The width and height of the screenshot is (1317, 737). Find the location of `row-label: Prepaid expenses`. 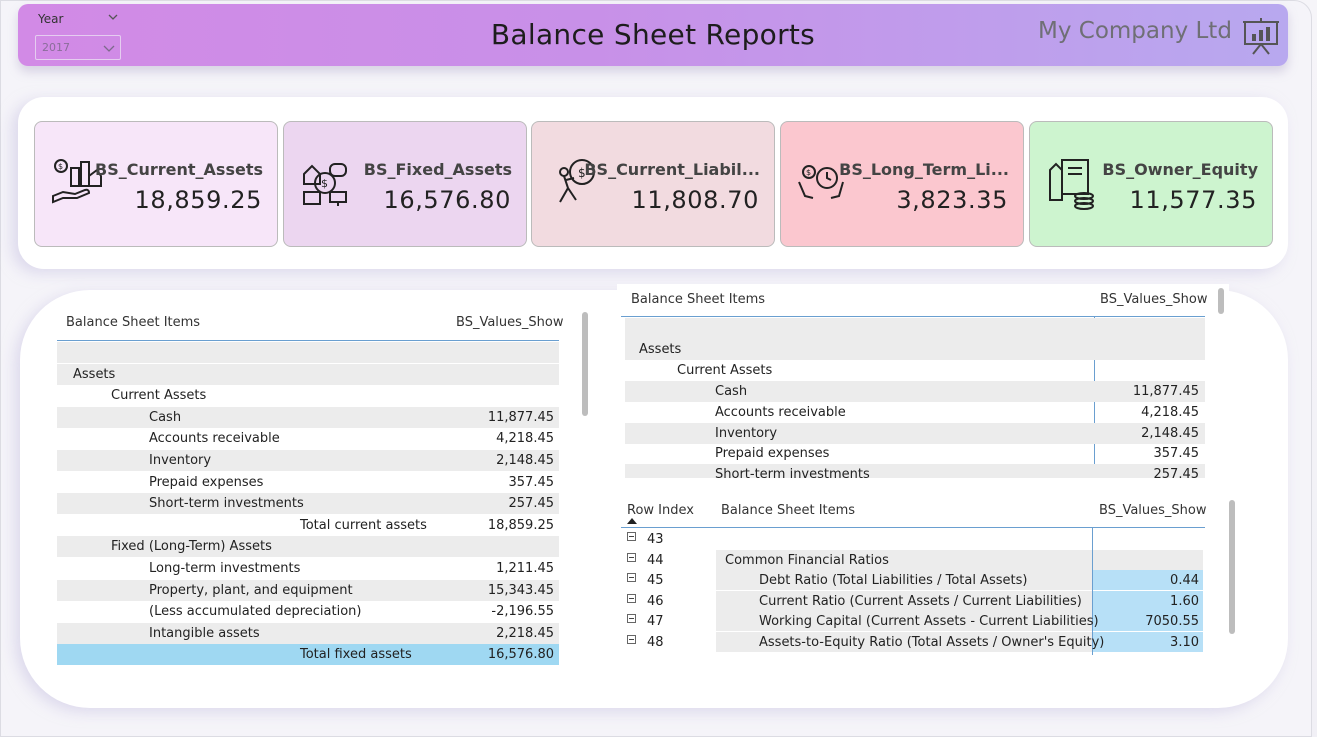

row-label: Prepaid expenses is located at coordinates (206, 482).